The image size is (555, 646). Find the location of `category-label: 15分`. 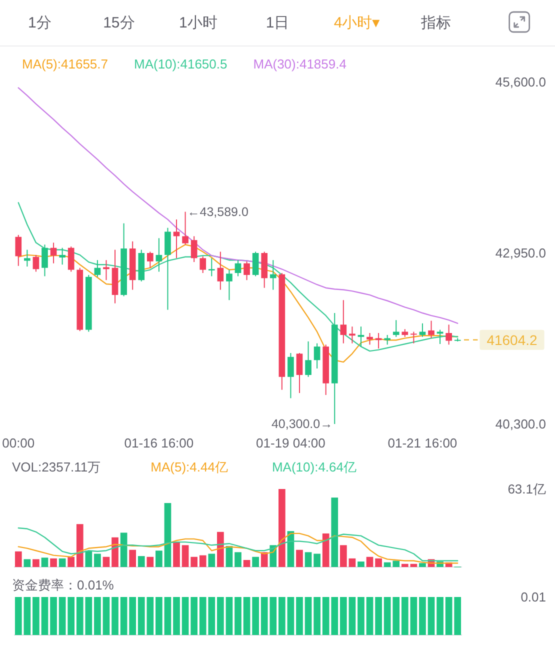

category-label: 15分 is located at coordinates (119, 23).